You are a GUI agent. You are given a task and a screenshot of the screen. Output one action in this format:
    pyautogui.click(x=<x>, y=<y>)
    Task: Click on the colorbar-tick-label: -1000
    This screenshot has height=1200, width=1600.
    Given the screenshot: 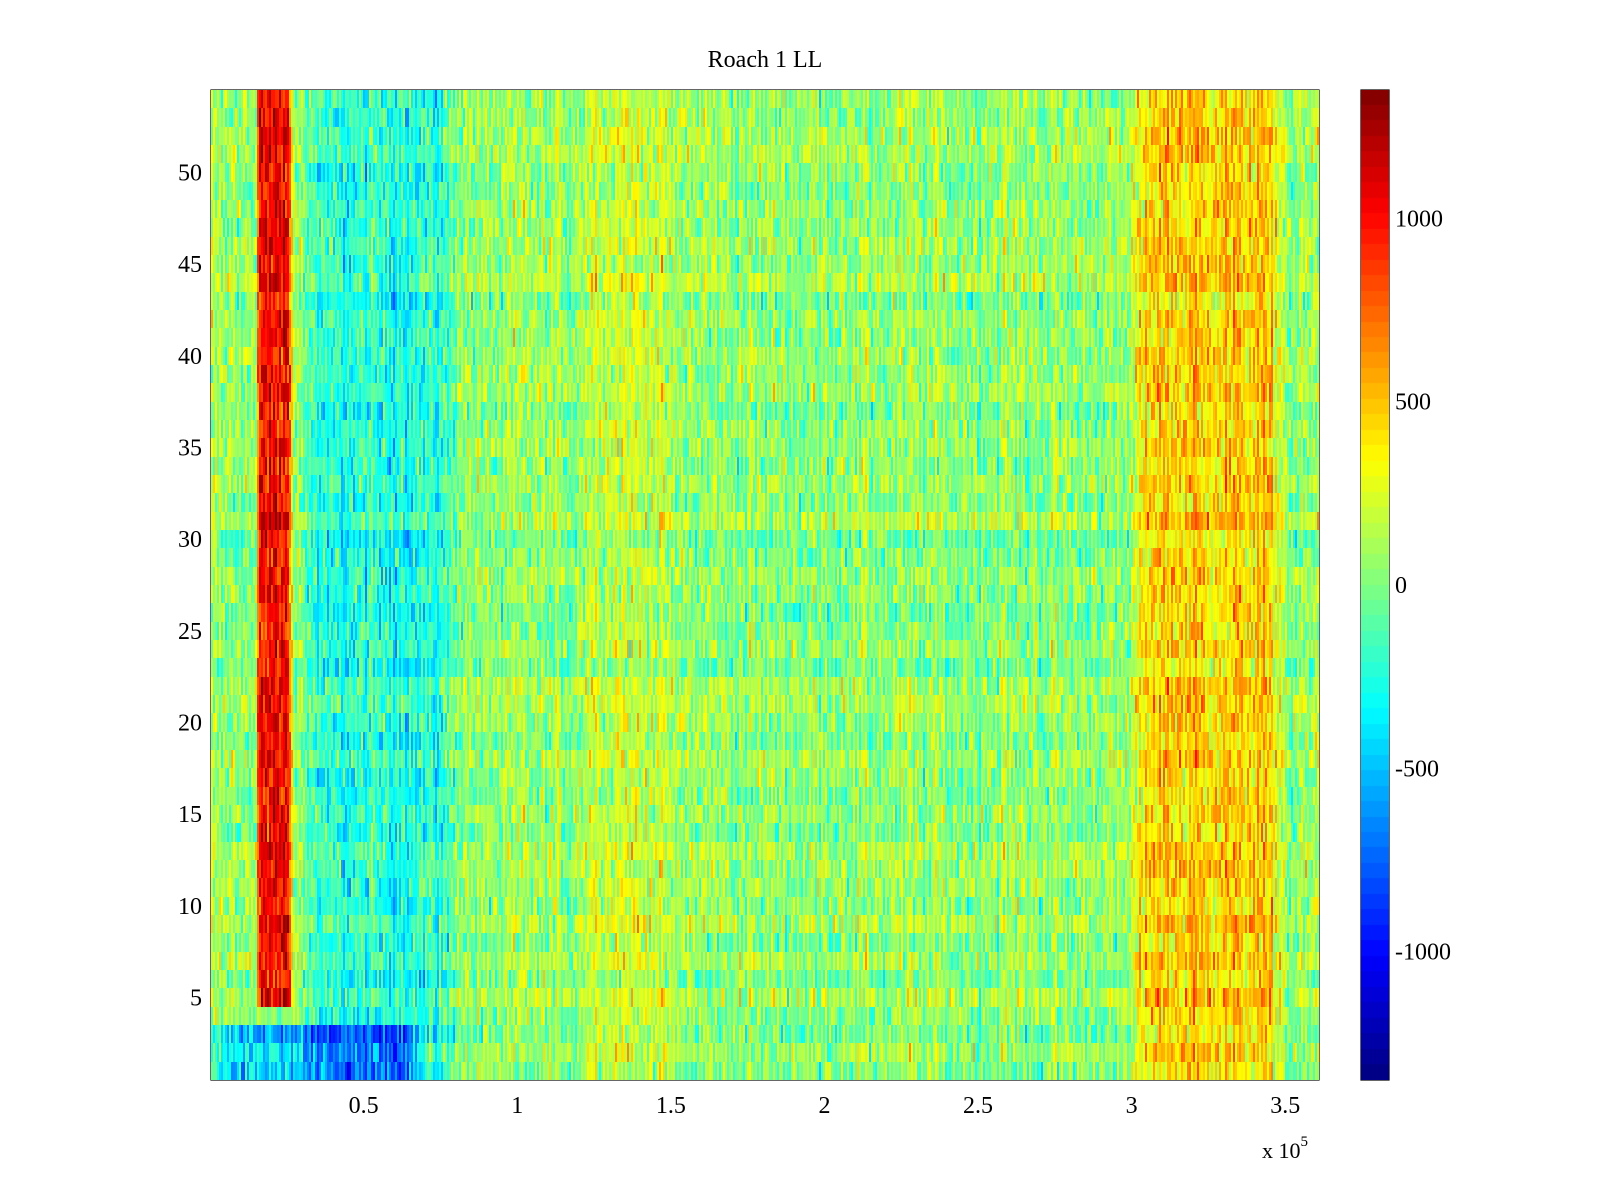 What is the action you would take?
    pyautogui.click(x=1423, y=953)
    